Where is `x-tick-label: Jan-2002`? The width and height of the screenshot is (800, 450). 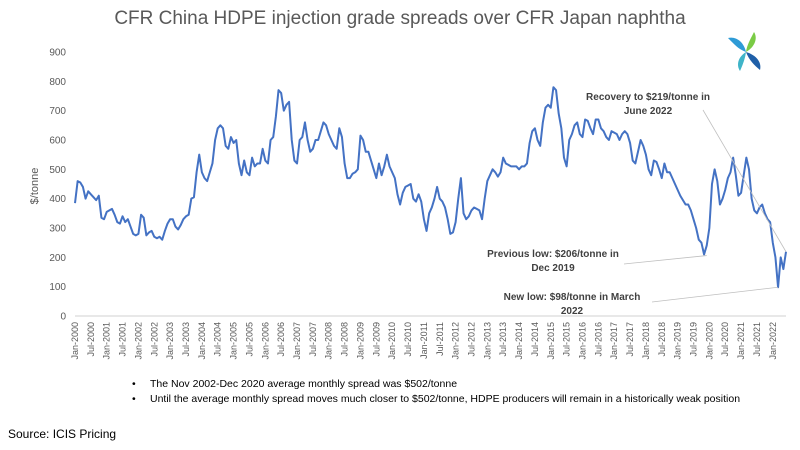
x-tick-label: Jan-2002 is located at coordinates (138, 341).